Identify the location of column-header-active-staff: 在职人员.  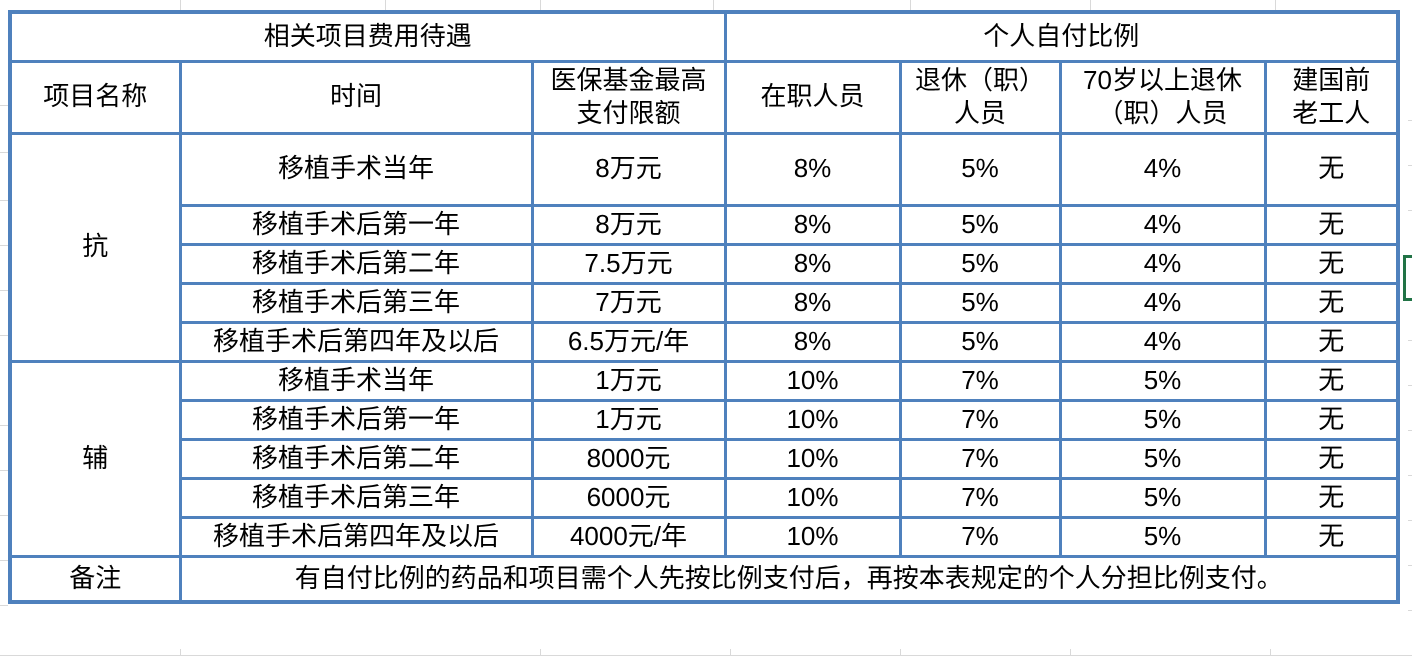
(812, 97).